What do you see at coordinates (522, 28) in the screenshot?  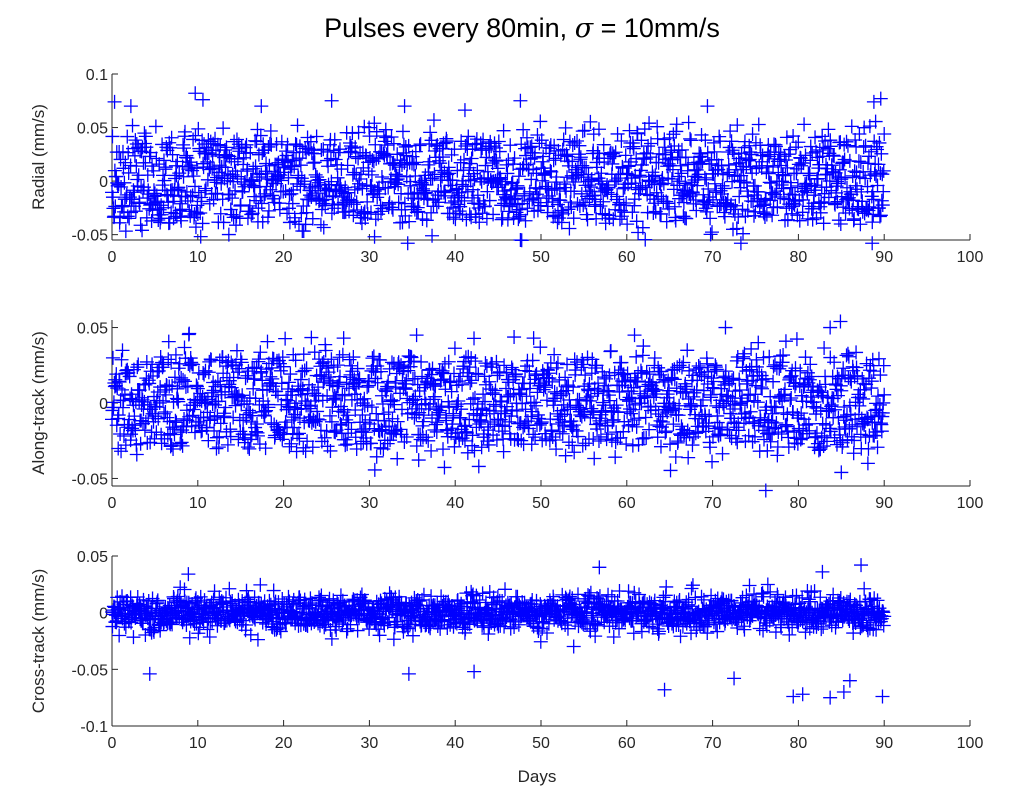 I see `chart-title: Pulses every 80min, σ = 10mm/s` at bounding box center [522, 28].